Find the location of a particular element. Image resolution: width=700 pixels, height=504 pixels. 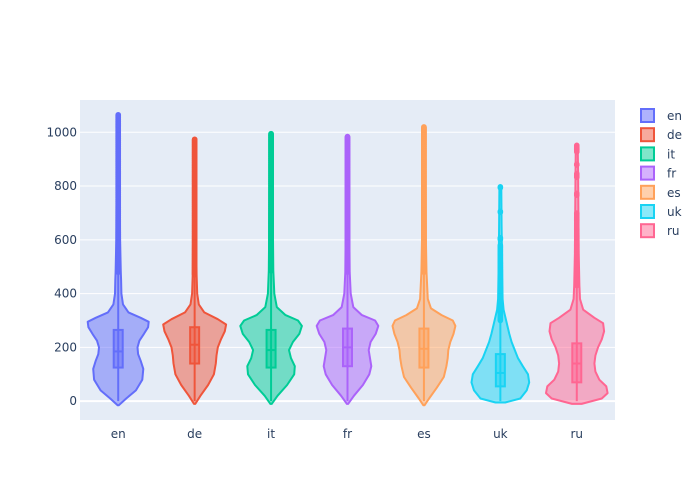

violin-de is located at coordinates (195, 270).